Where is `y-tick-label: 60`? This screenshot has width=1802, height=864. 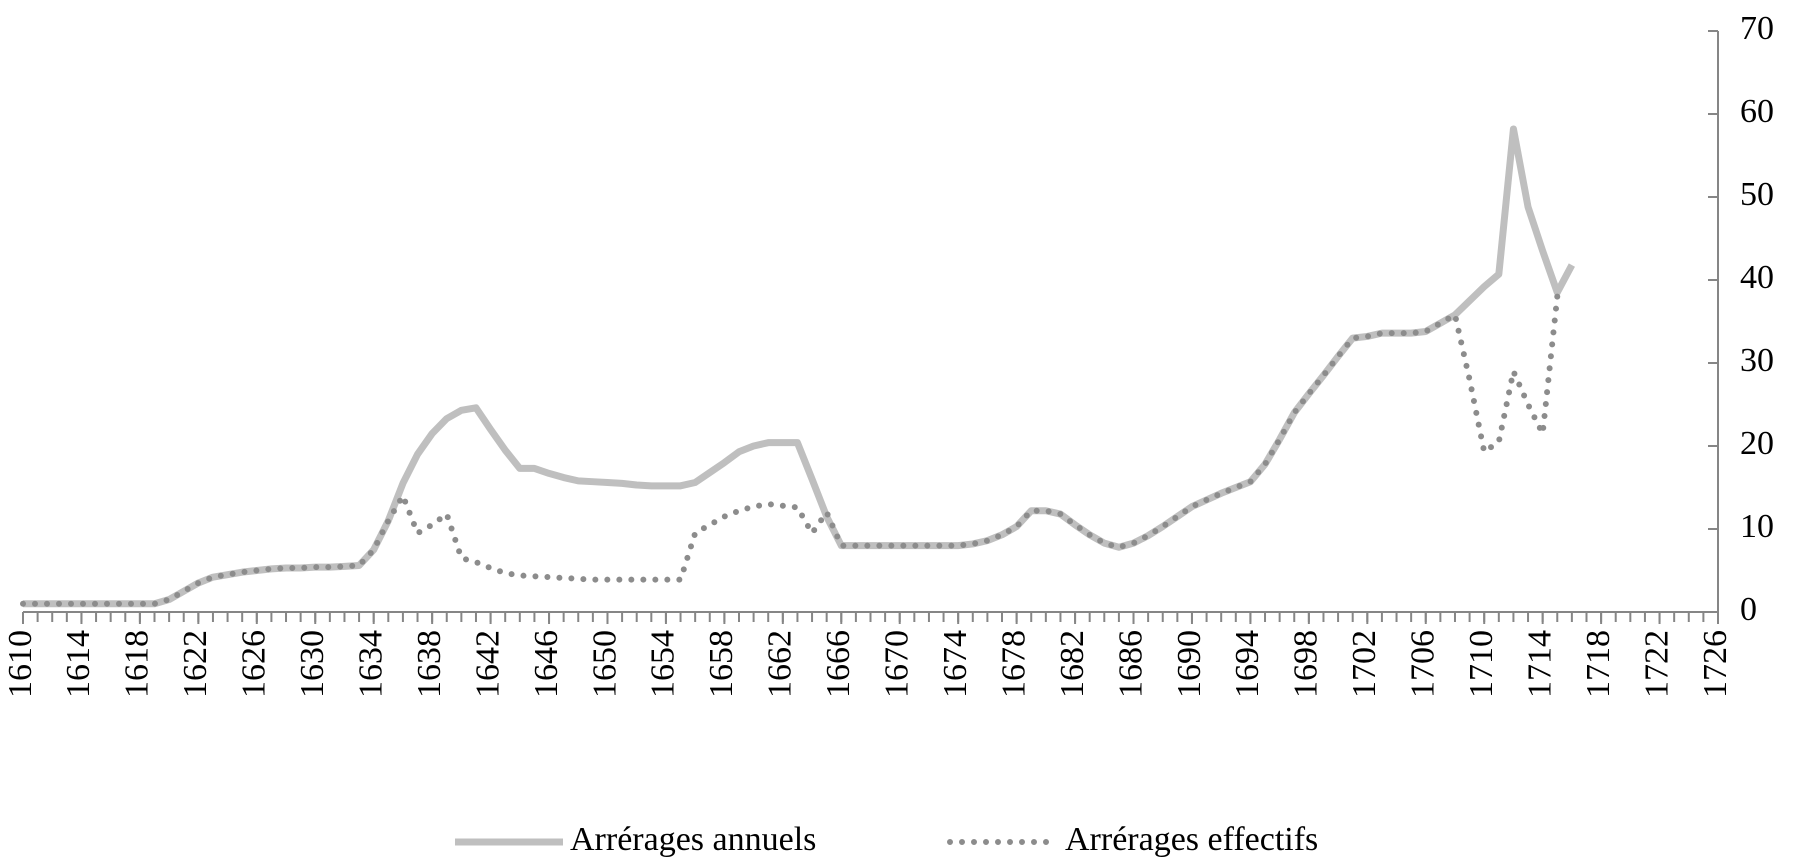
y-tick-label: 60 is located at coordinates (1757, 111).